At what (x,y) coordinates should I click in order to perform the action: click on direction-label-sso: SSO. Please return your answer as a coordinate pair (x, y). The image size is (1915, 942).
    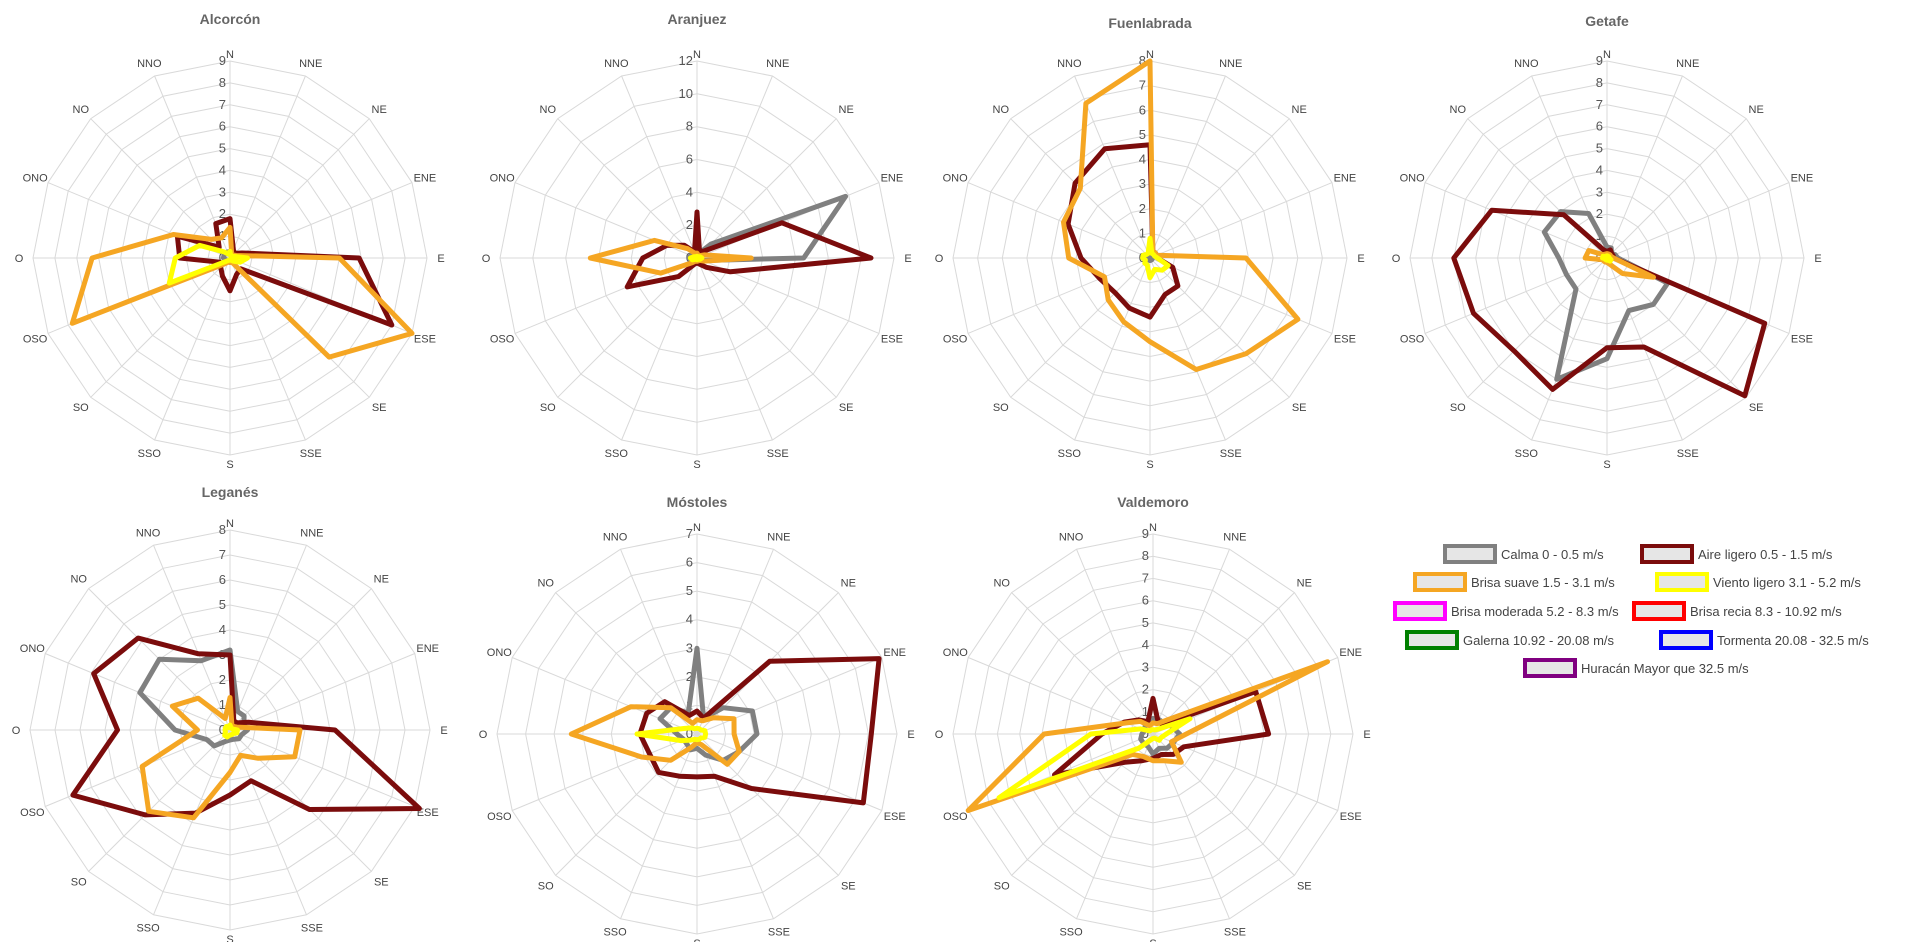
    Looking at the image, I should click on (148, 929).